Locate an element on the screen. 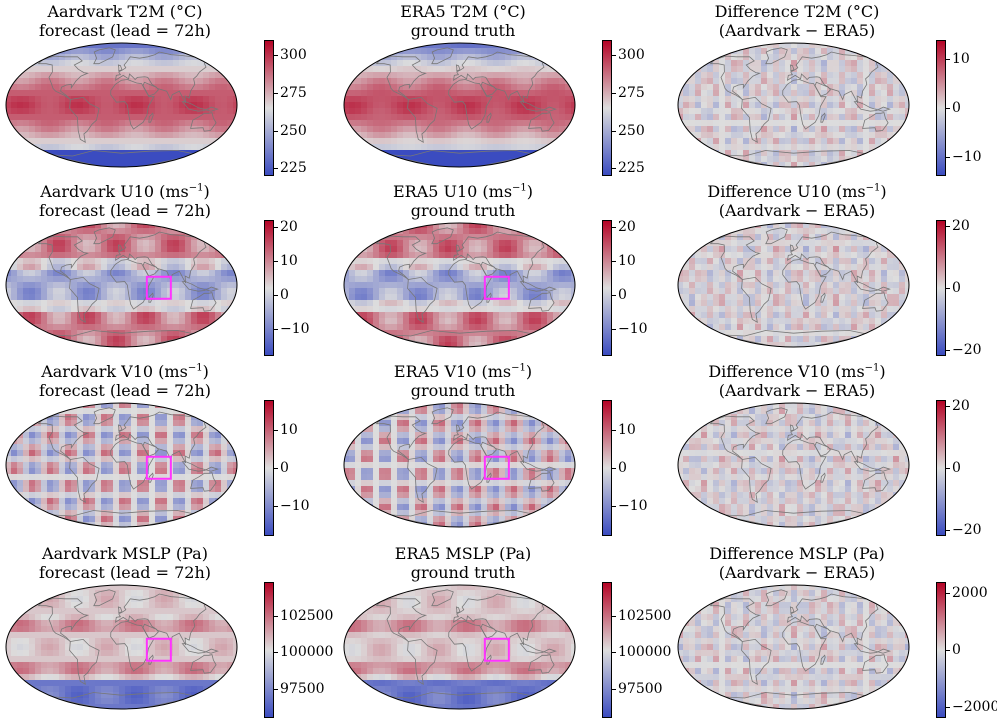 The height and width of the screenshot is (724, 997). colorbar-tick-label: −20 is located at coordinates (967, 530).